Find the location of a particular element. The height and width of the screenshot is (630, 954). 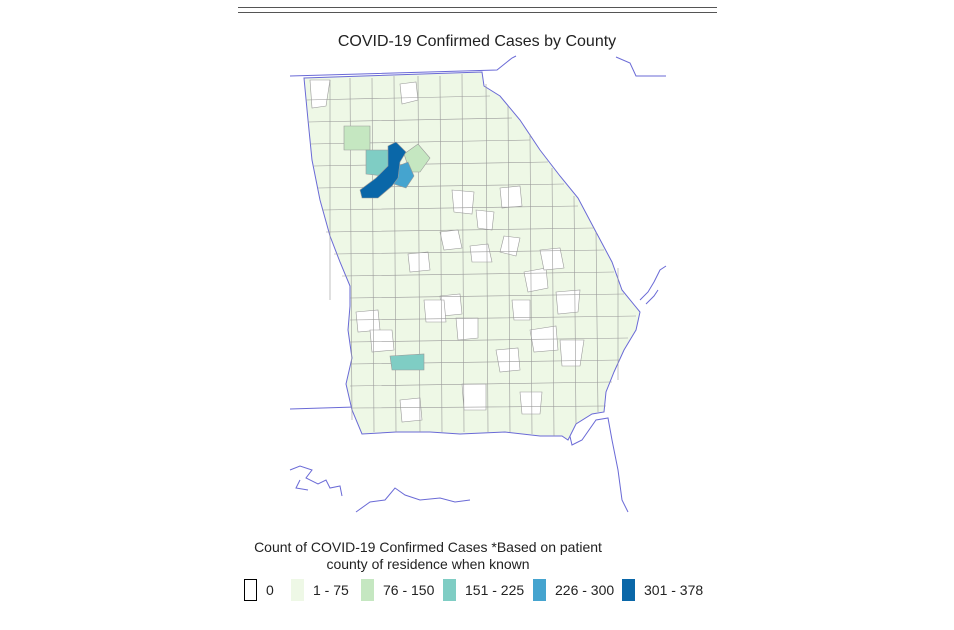

legend-item-5: 301 - 378 is located at coordinates (662, 590).